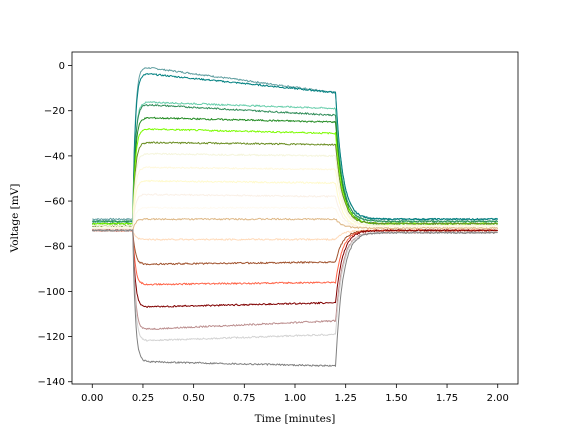 The image size is (576, 432). What do you see at coordinates (498, 398) in the screenshot?
I see `x-tick-label: 2.00` at bounding box center [498, 398].